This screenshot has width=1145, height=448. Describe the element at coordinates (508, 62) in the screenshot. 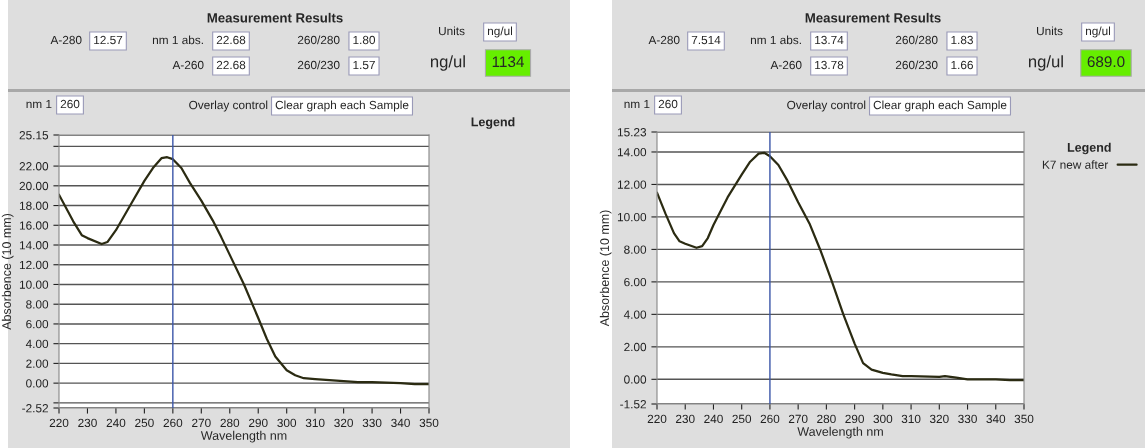

I see `text: 1134` at that location.